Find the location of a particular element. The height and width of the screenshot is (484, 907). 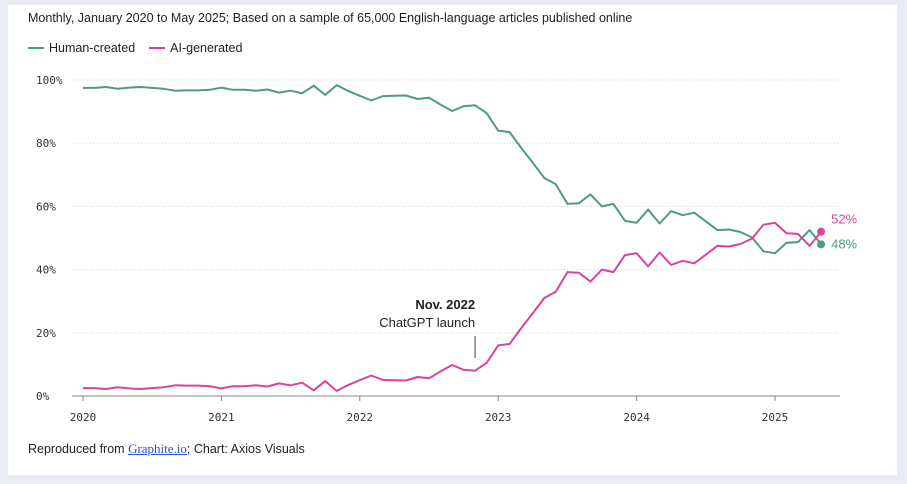

y-tick-label: 40% is located at coordinates (46, 270).